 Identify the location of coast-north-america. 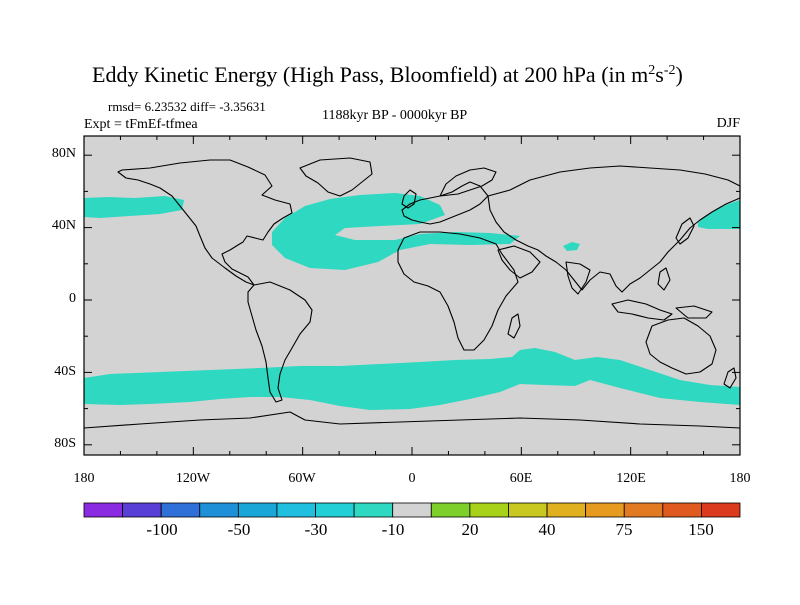
(205, 222).